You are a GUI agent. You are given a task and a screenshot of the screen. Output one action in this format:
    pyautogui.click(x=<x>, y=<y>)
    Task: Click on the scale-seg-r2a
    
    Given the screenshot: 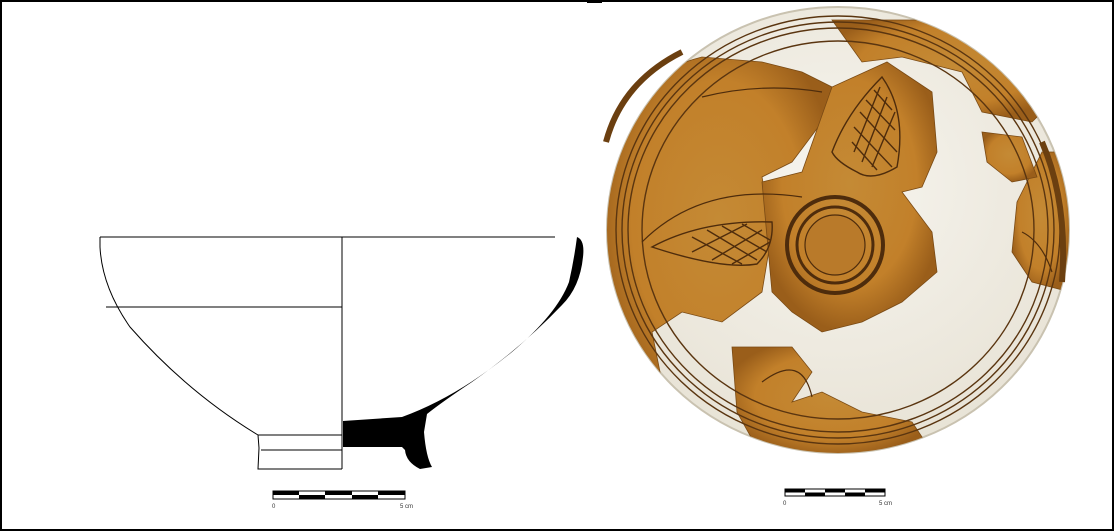 What is the action you would take?
    pyautogui.click(x=835, y=491)
    